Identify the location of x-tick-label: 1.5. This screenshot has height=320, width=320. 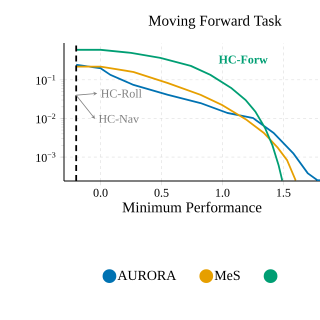
(283, 192).